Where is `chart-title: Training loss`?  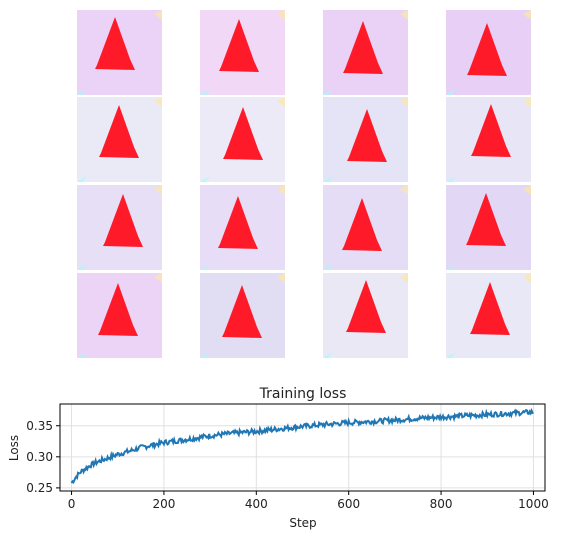
chart-title: Training loss is located at coordinates (303, 394).